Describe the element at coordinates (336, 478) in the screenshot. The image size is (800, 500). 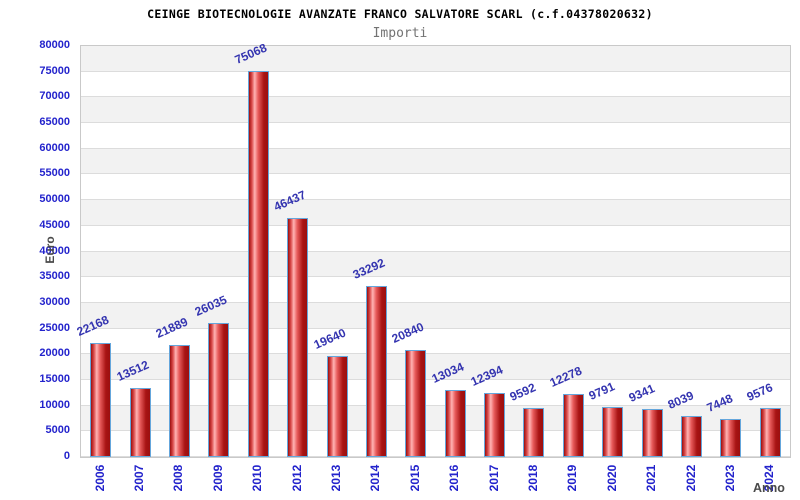
I see `x-tick-label: 2013` at that location.